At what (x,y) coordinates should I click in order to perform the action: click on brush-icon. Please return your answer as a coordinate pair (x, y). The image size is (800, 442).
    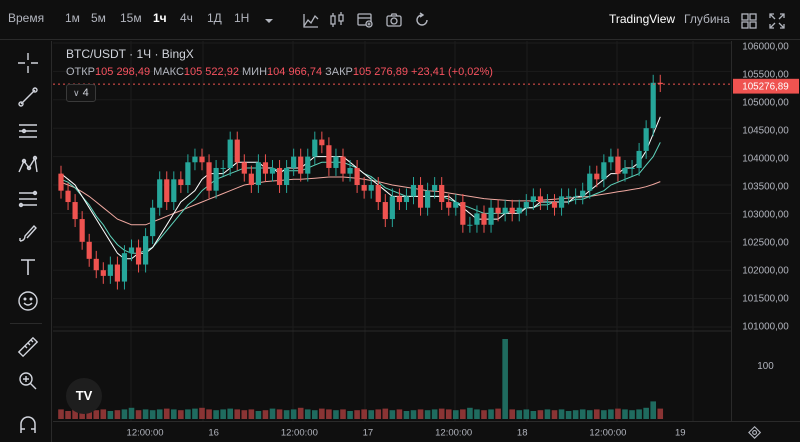
    Looking at the image, I should click on (28, 233).